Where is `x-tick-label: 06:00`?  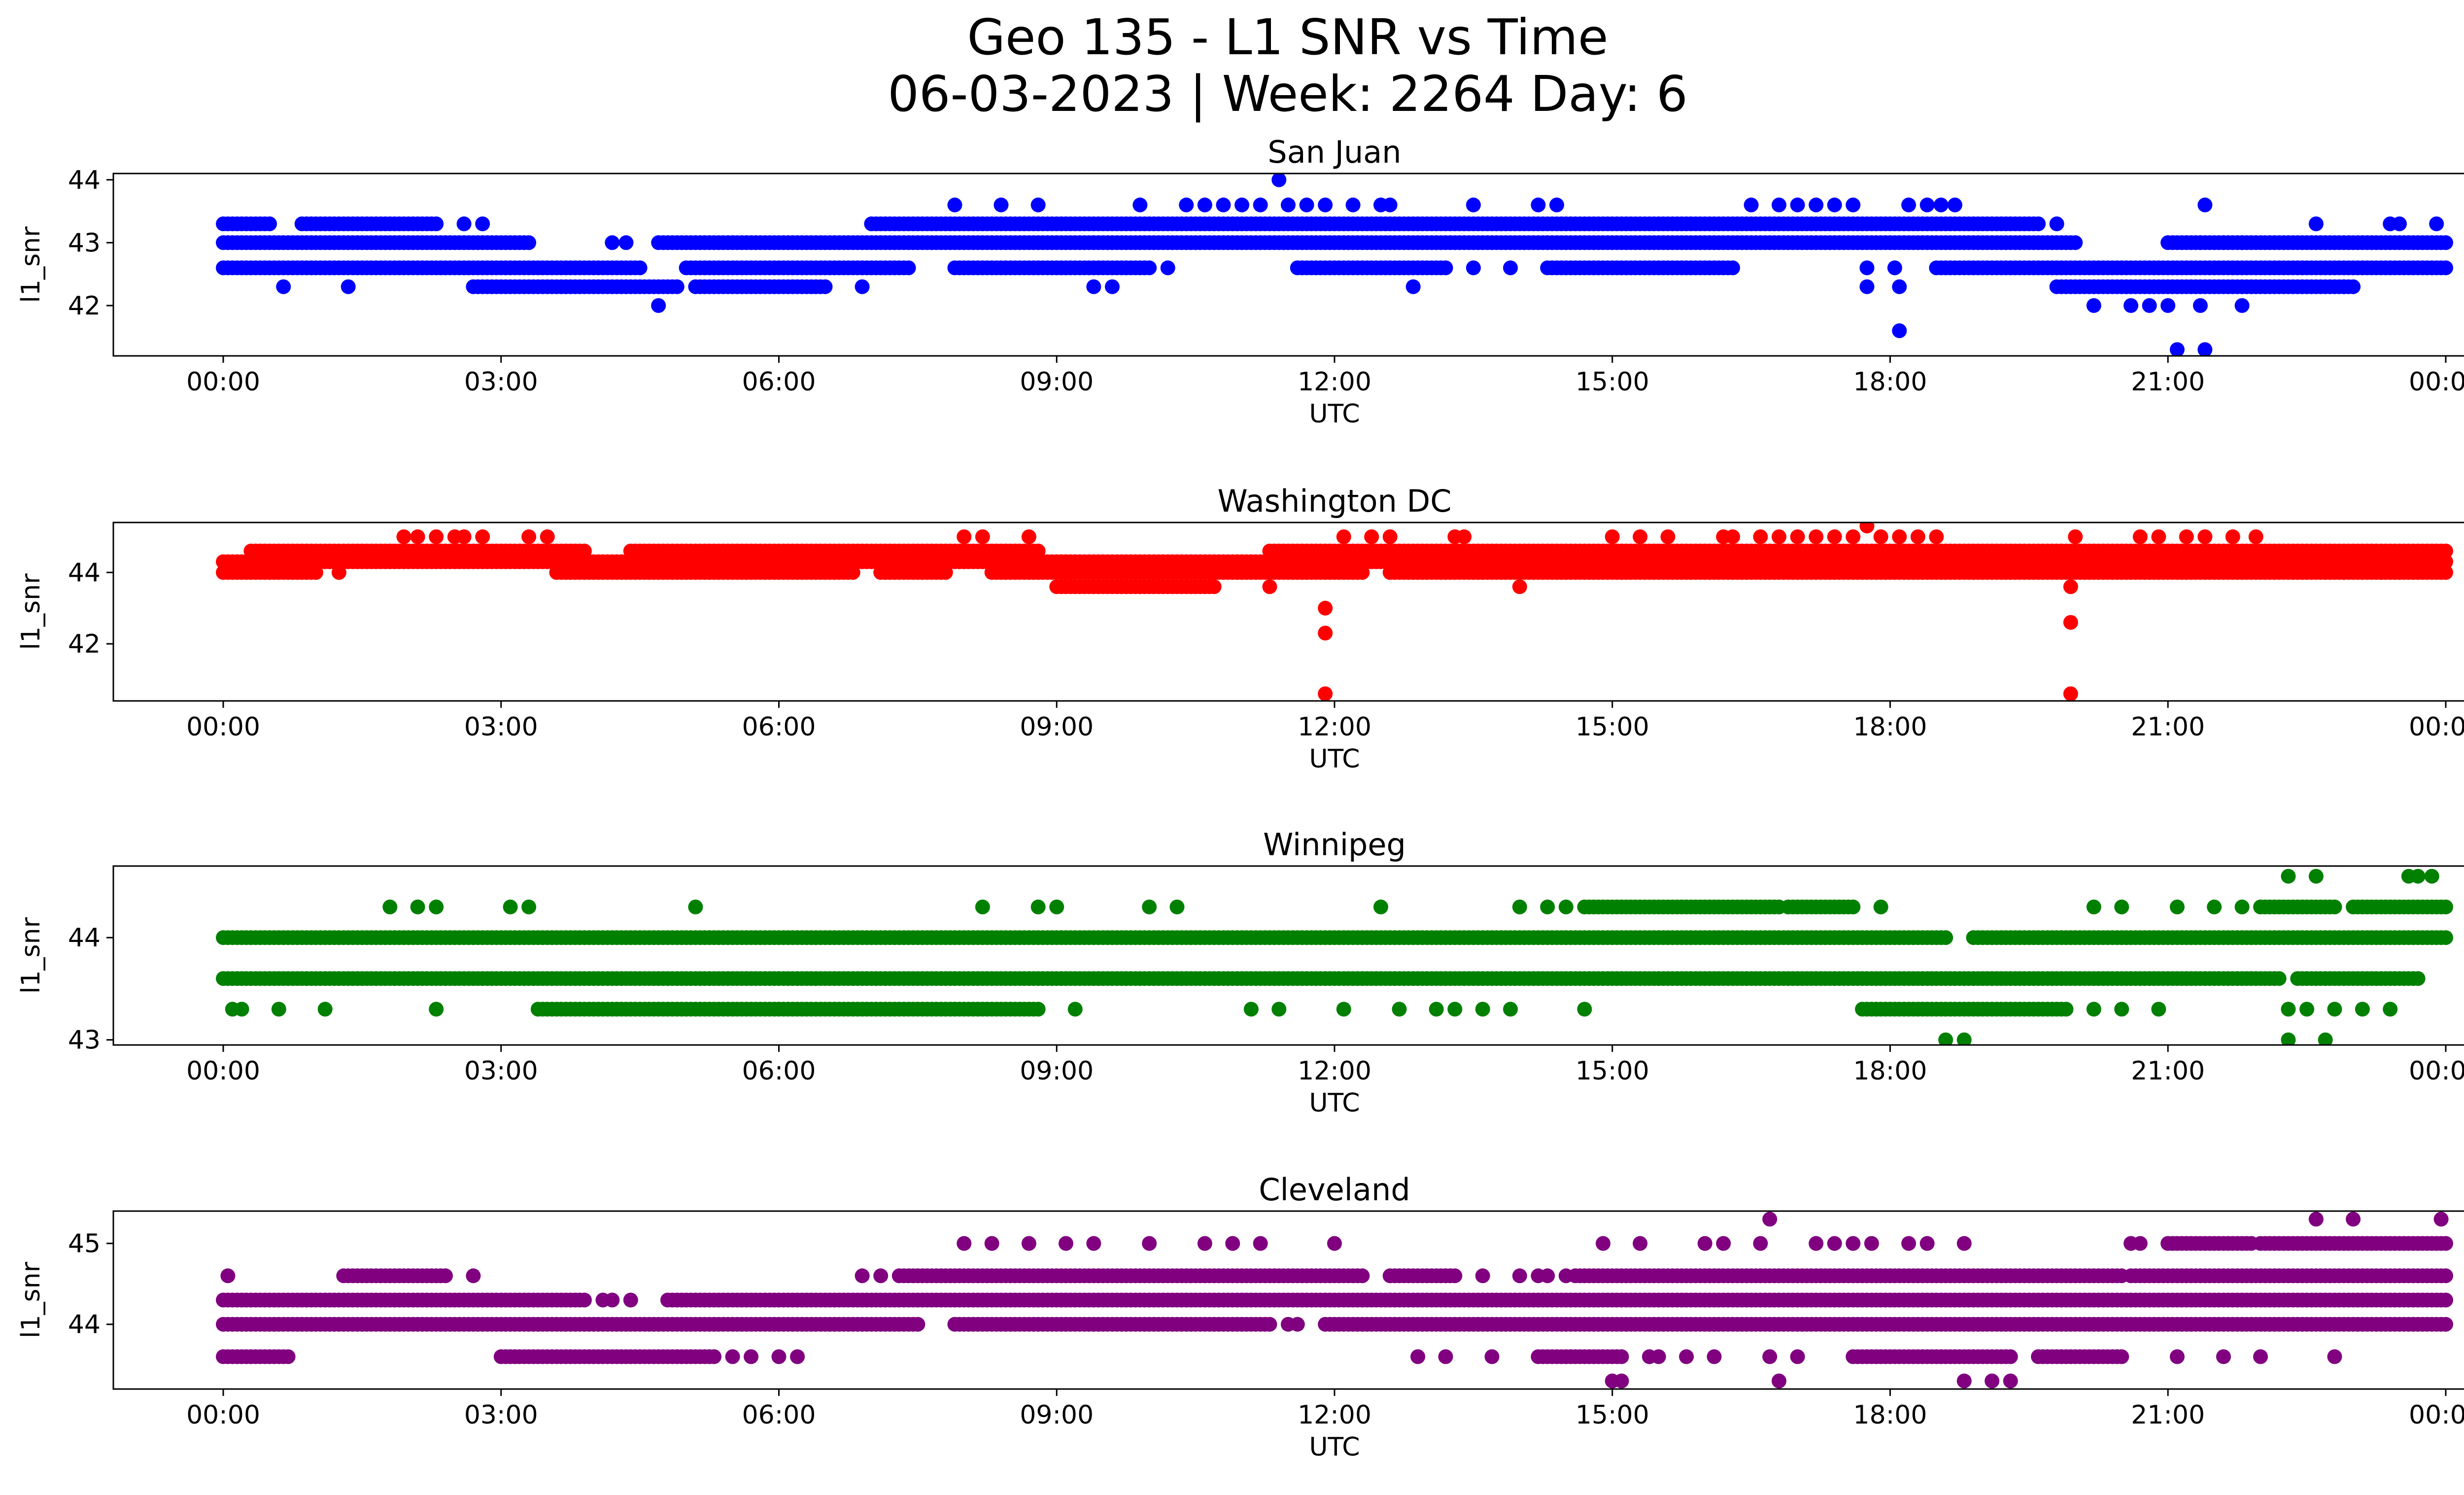 x-tick-label: 06:00 is located at coordinates (779, 1071).